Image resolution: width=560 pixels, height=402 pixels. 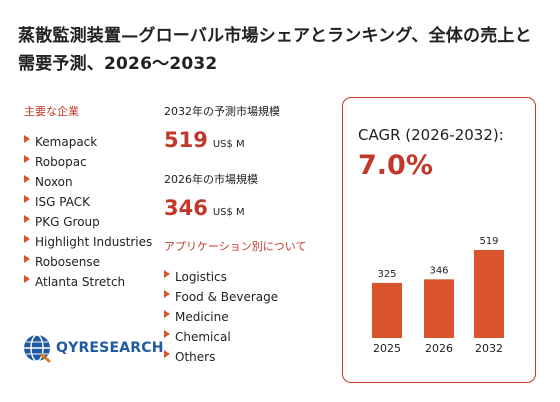 I want to click on application-item: Medicine, so click(x=221, y=317).